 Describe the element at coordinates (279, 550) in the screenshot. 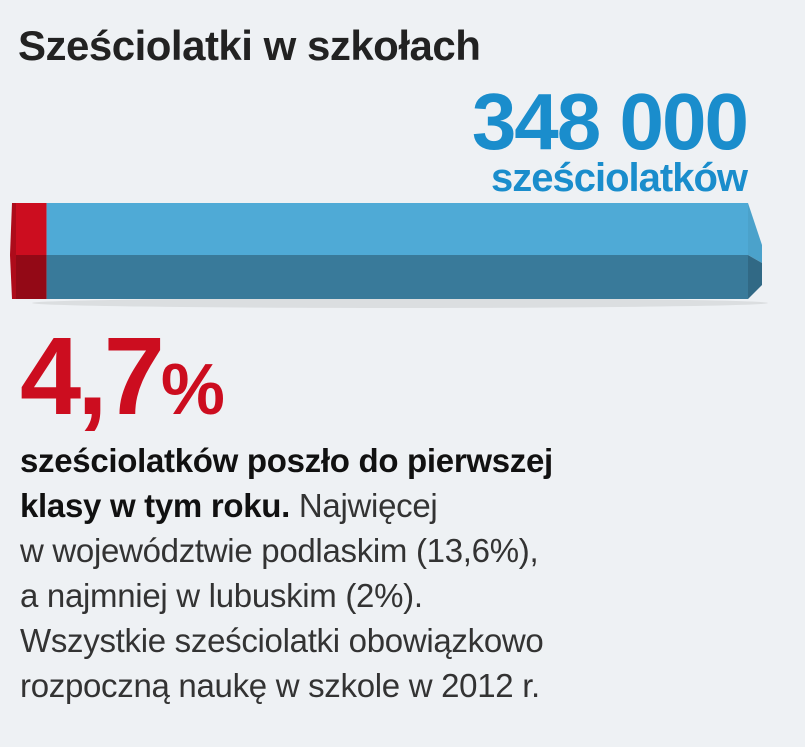

I see `description-line-3: w województwie podlaskim (13,6%),` at that location.